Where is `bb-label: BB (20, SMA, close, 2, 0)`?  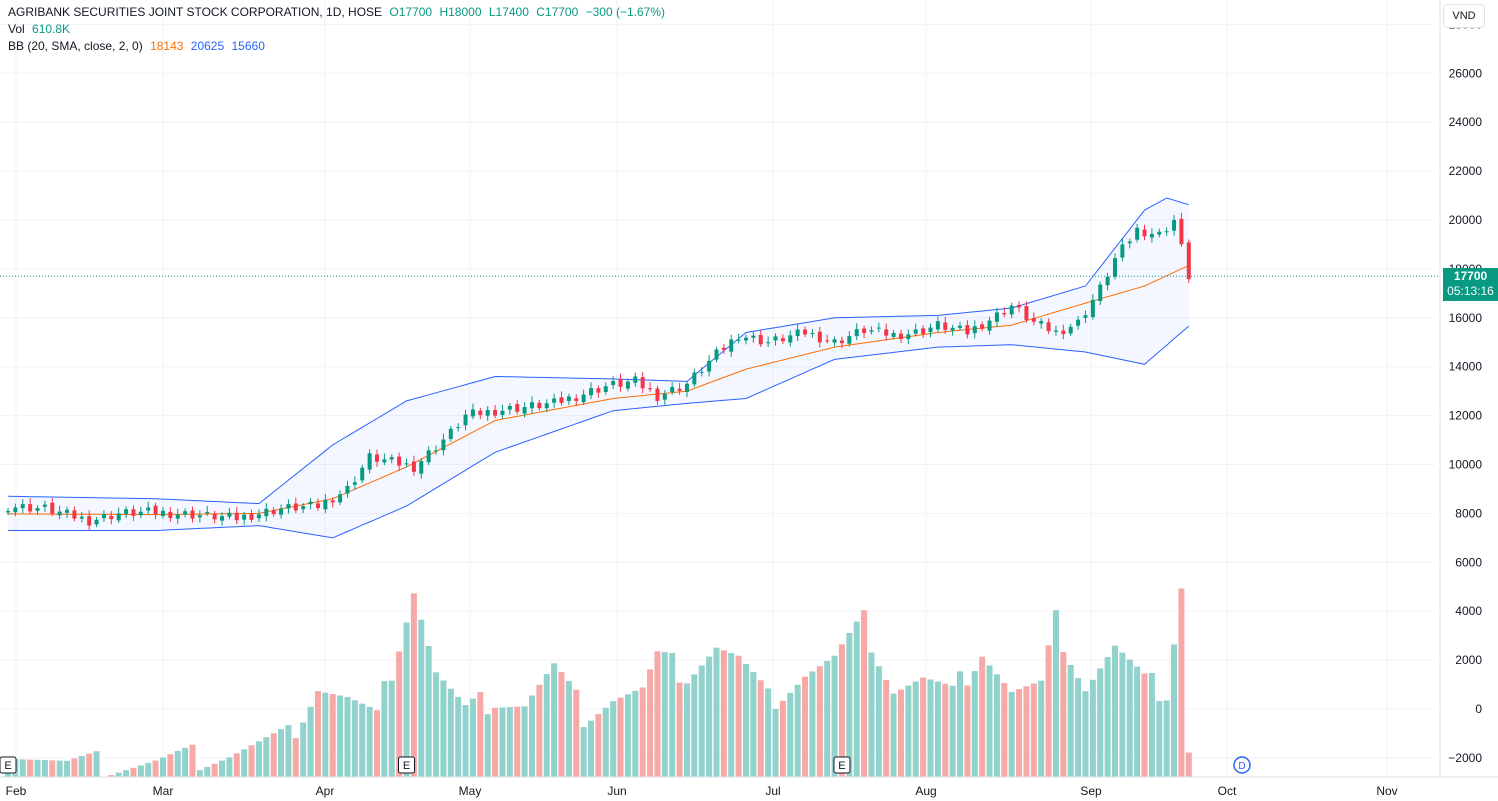
bb-label: BB (20, SMA, close, 2, 0) is located at coordinates (75, 46).